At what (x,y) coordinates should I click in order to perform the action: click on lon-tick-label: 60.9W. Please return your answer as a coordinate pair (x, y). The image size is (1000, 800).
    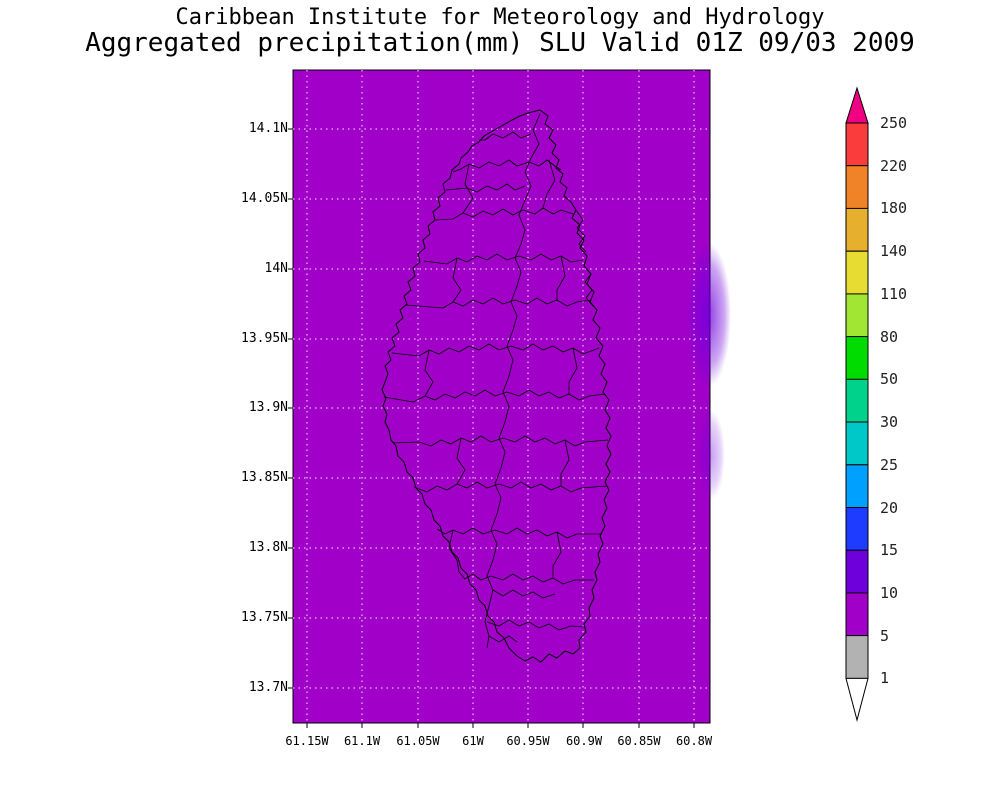
    Looking at the image, I should click on (584, 741).